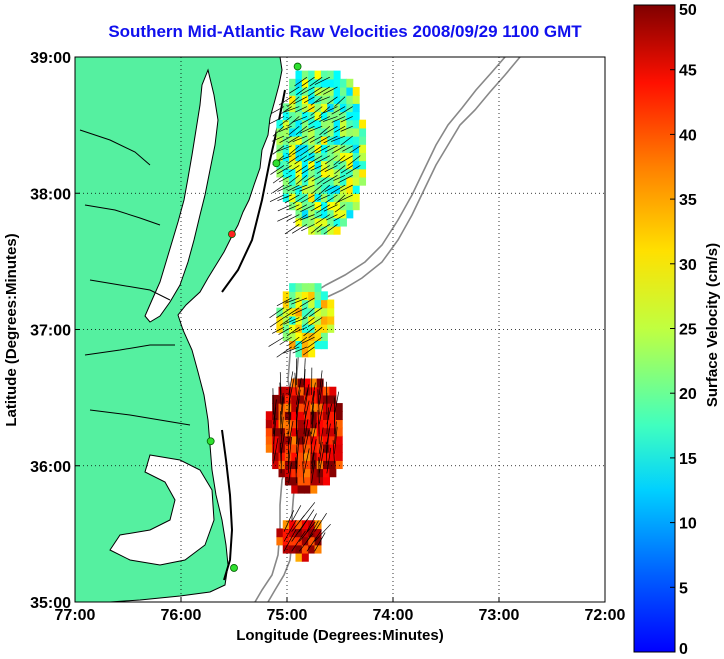 This screenshot has width=724, height=659. Describe the element at coordinates (688, 135) in the screenshot. I see `colorbar-tick-label: 40` at that location.